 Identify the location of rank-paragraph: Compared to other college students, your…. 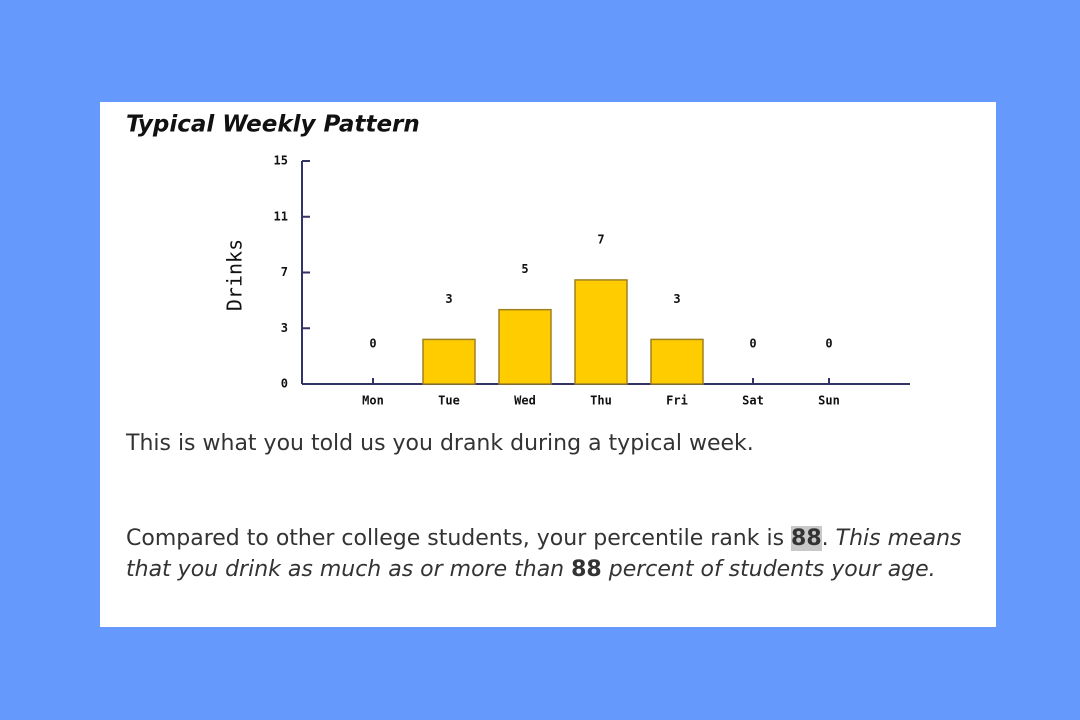
(556, 554).